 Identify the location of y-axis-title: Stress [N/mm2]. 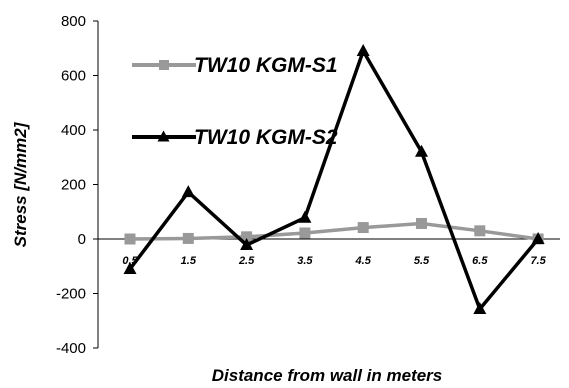
(20, 184).